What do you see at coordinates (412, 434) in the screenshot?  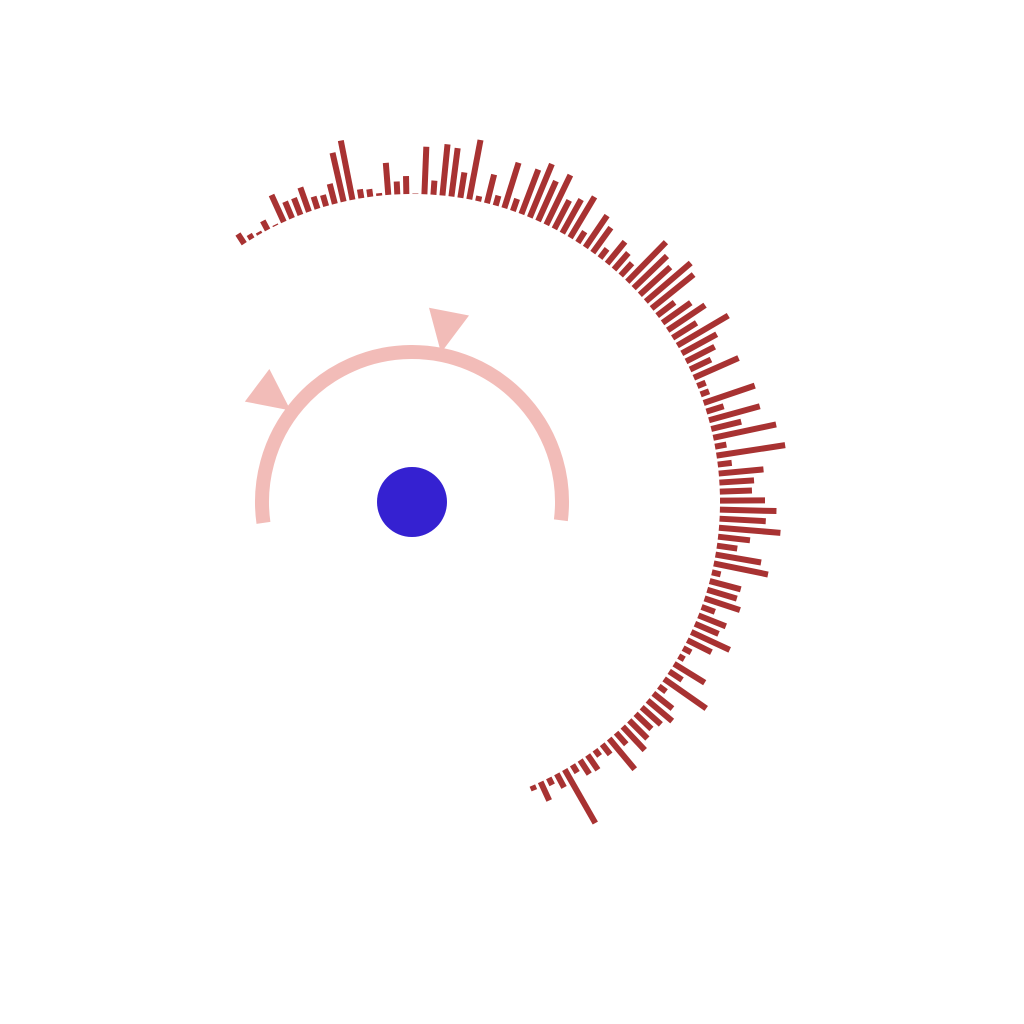 I see `inner-ring-arc` at bounding box center [412, 434].